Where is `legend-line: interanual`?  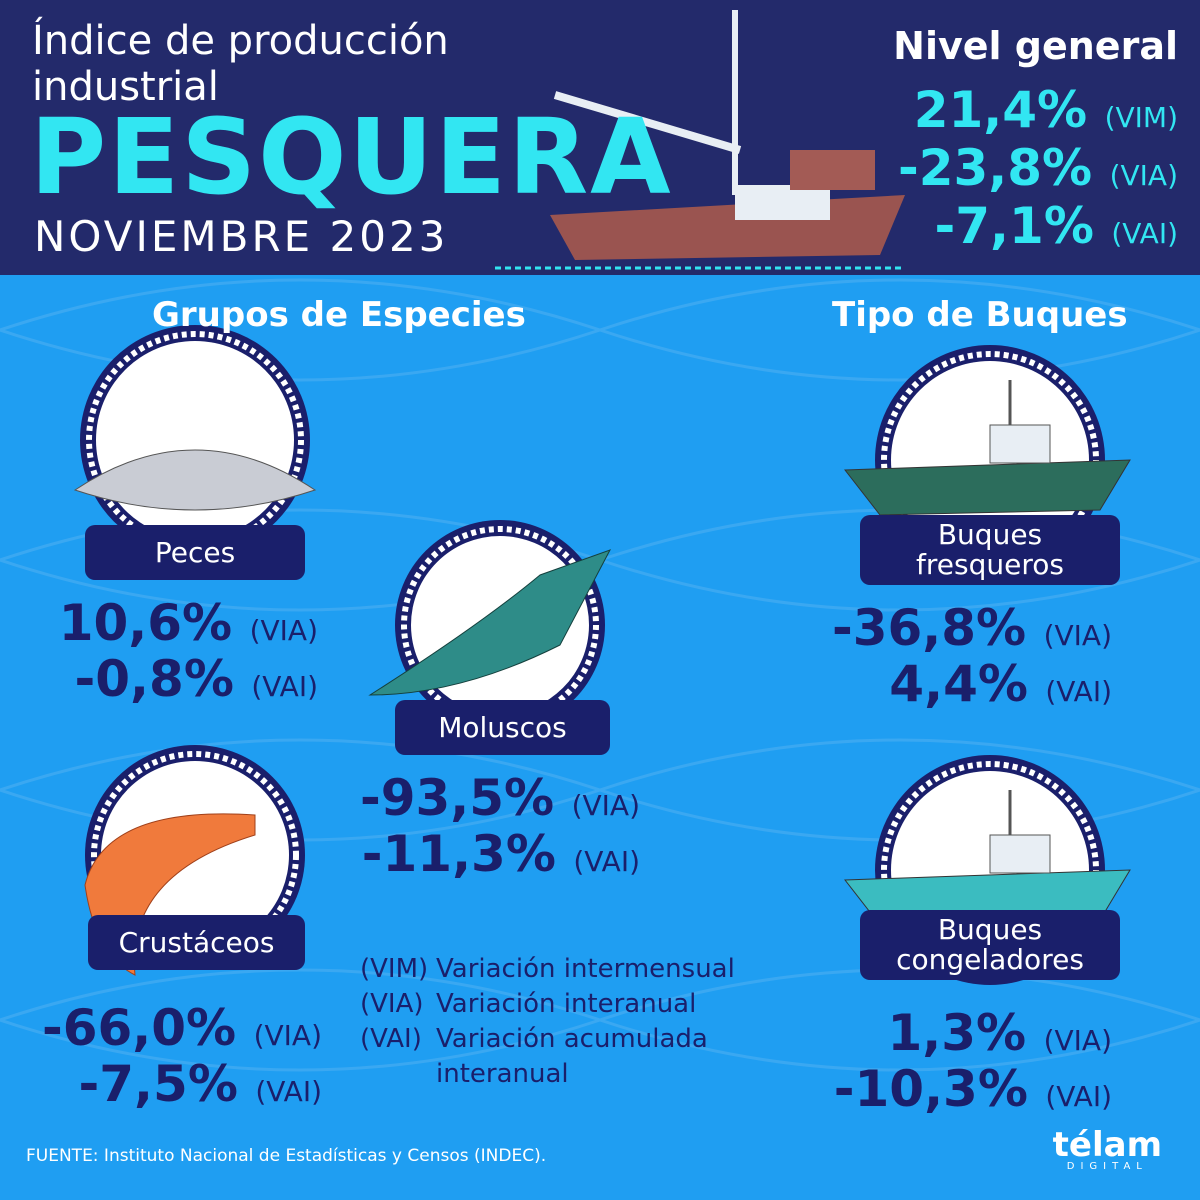
legend-line: interanual is located at coordinates (464, 1074).